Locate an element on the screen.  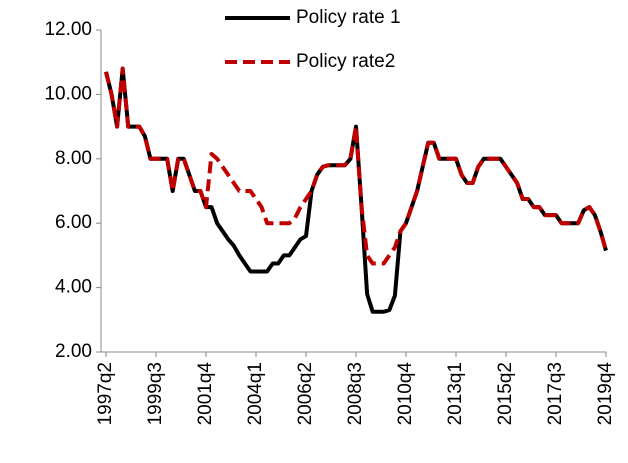
x-tick-label: 2008q3 is located at coordinates (355, 393).